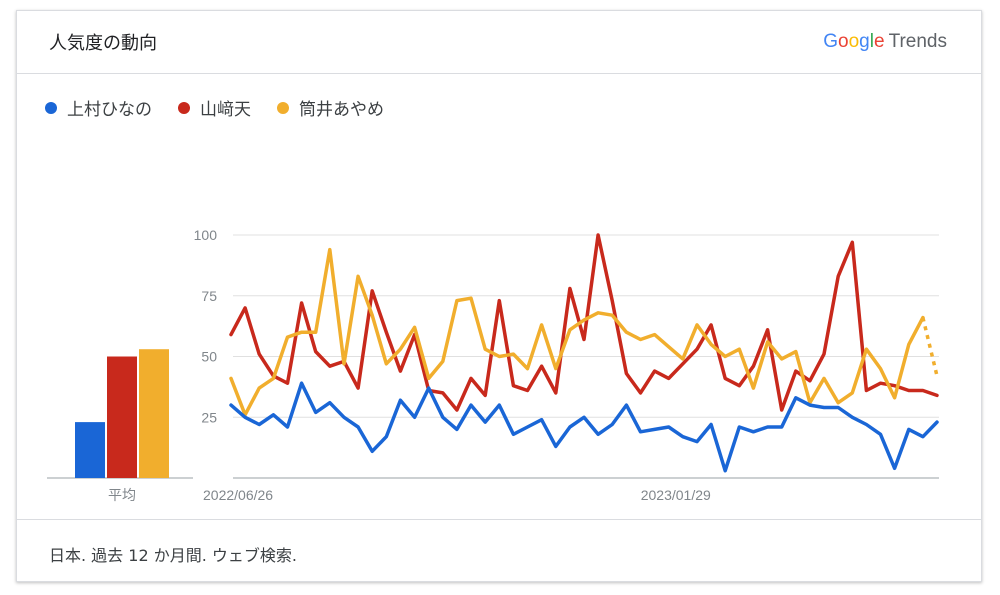 The image size is (1000, 595). I want to click on legend-label: 筒井あやめ, so click(341, 110).